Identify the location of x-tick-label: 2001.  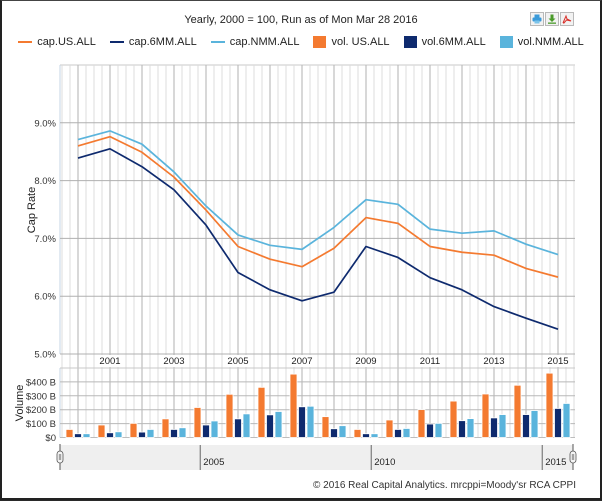
(109, 361).